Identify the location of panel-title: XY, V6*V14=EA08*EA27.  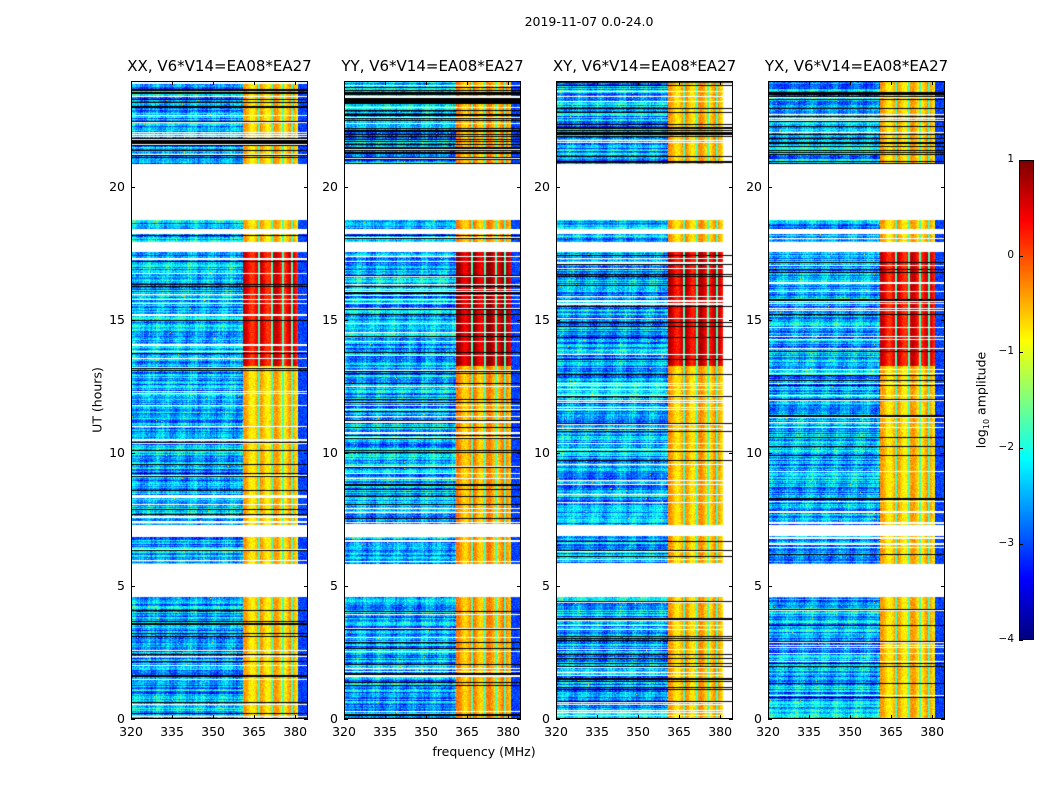
(644, 66).